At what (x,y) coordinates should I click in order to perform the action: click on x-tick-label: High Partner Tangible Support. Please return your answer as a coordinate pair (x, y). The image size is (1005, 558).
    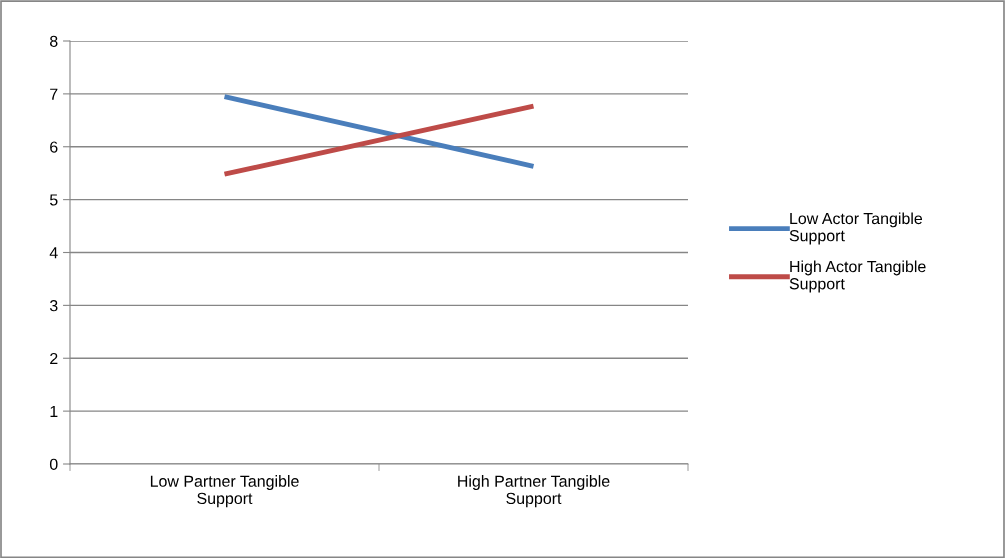
    Looking at the image, I should click on (534, 491).